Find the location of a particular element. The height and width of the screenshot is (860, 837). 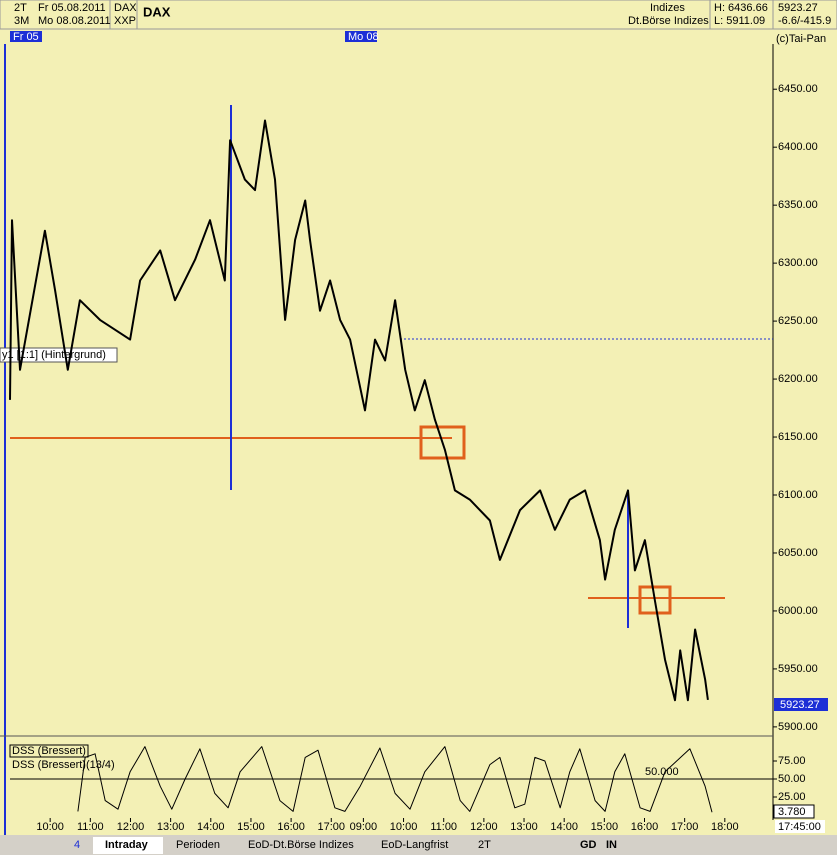

last-price-box is located at coordinates (801, 704).